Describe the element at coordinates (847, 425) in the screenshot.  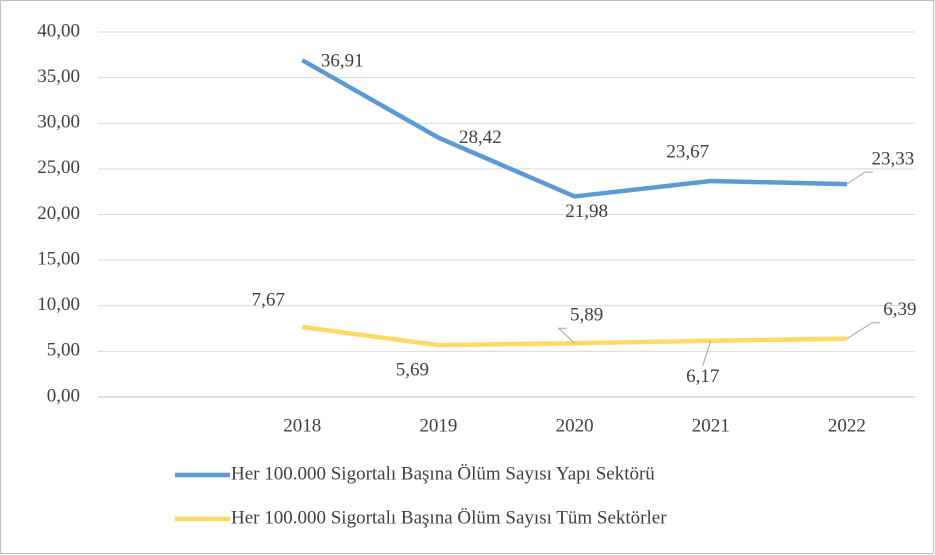
I see `x-tick-label: 2022` at that location.